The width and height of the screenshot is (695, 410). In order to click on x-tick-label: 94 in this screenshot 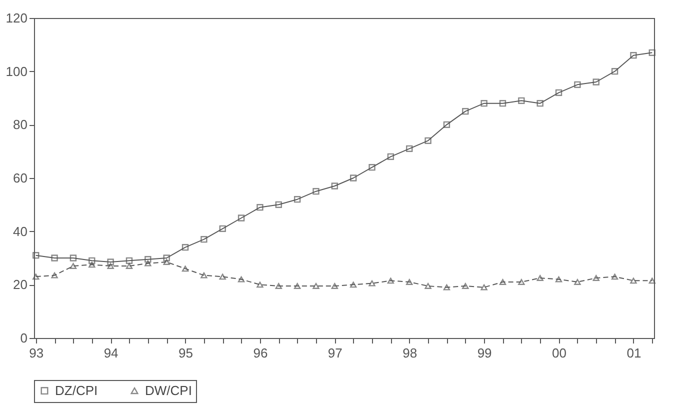, I will do `click(111, 353)`.